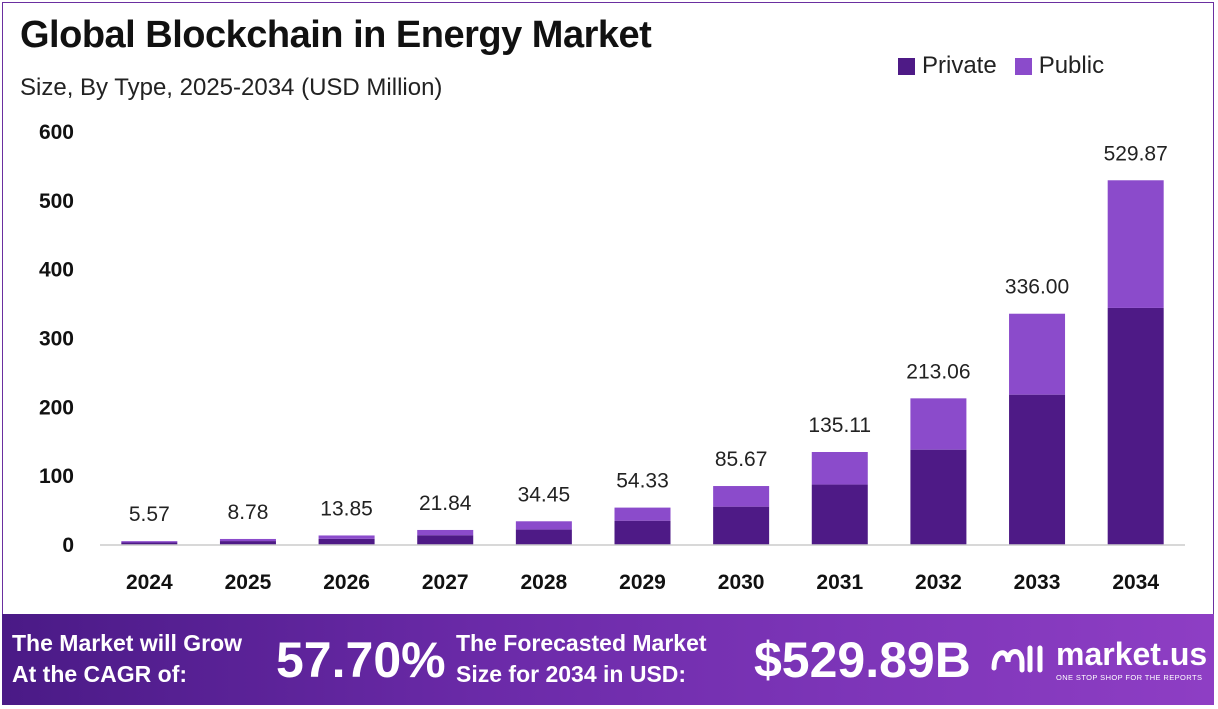 The height and width of the screenshot is (709, 1218). Describe the element at coordinates (741, 459) in the screenshot. I see `data-label-2030: 85.67` at that location.